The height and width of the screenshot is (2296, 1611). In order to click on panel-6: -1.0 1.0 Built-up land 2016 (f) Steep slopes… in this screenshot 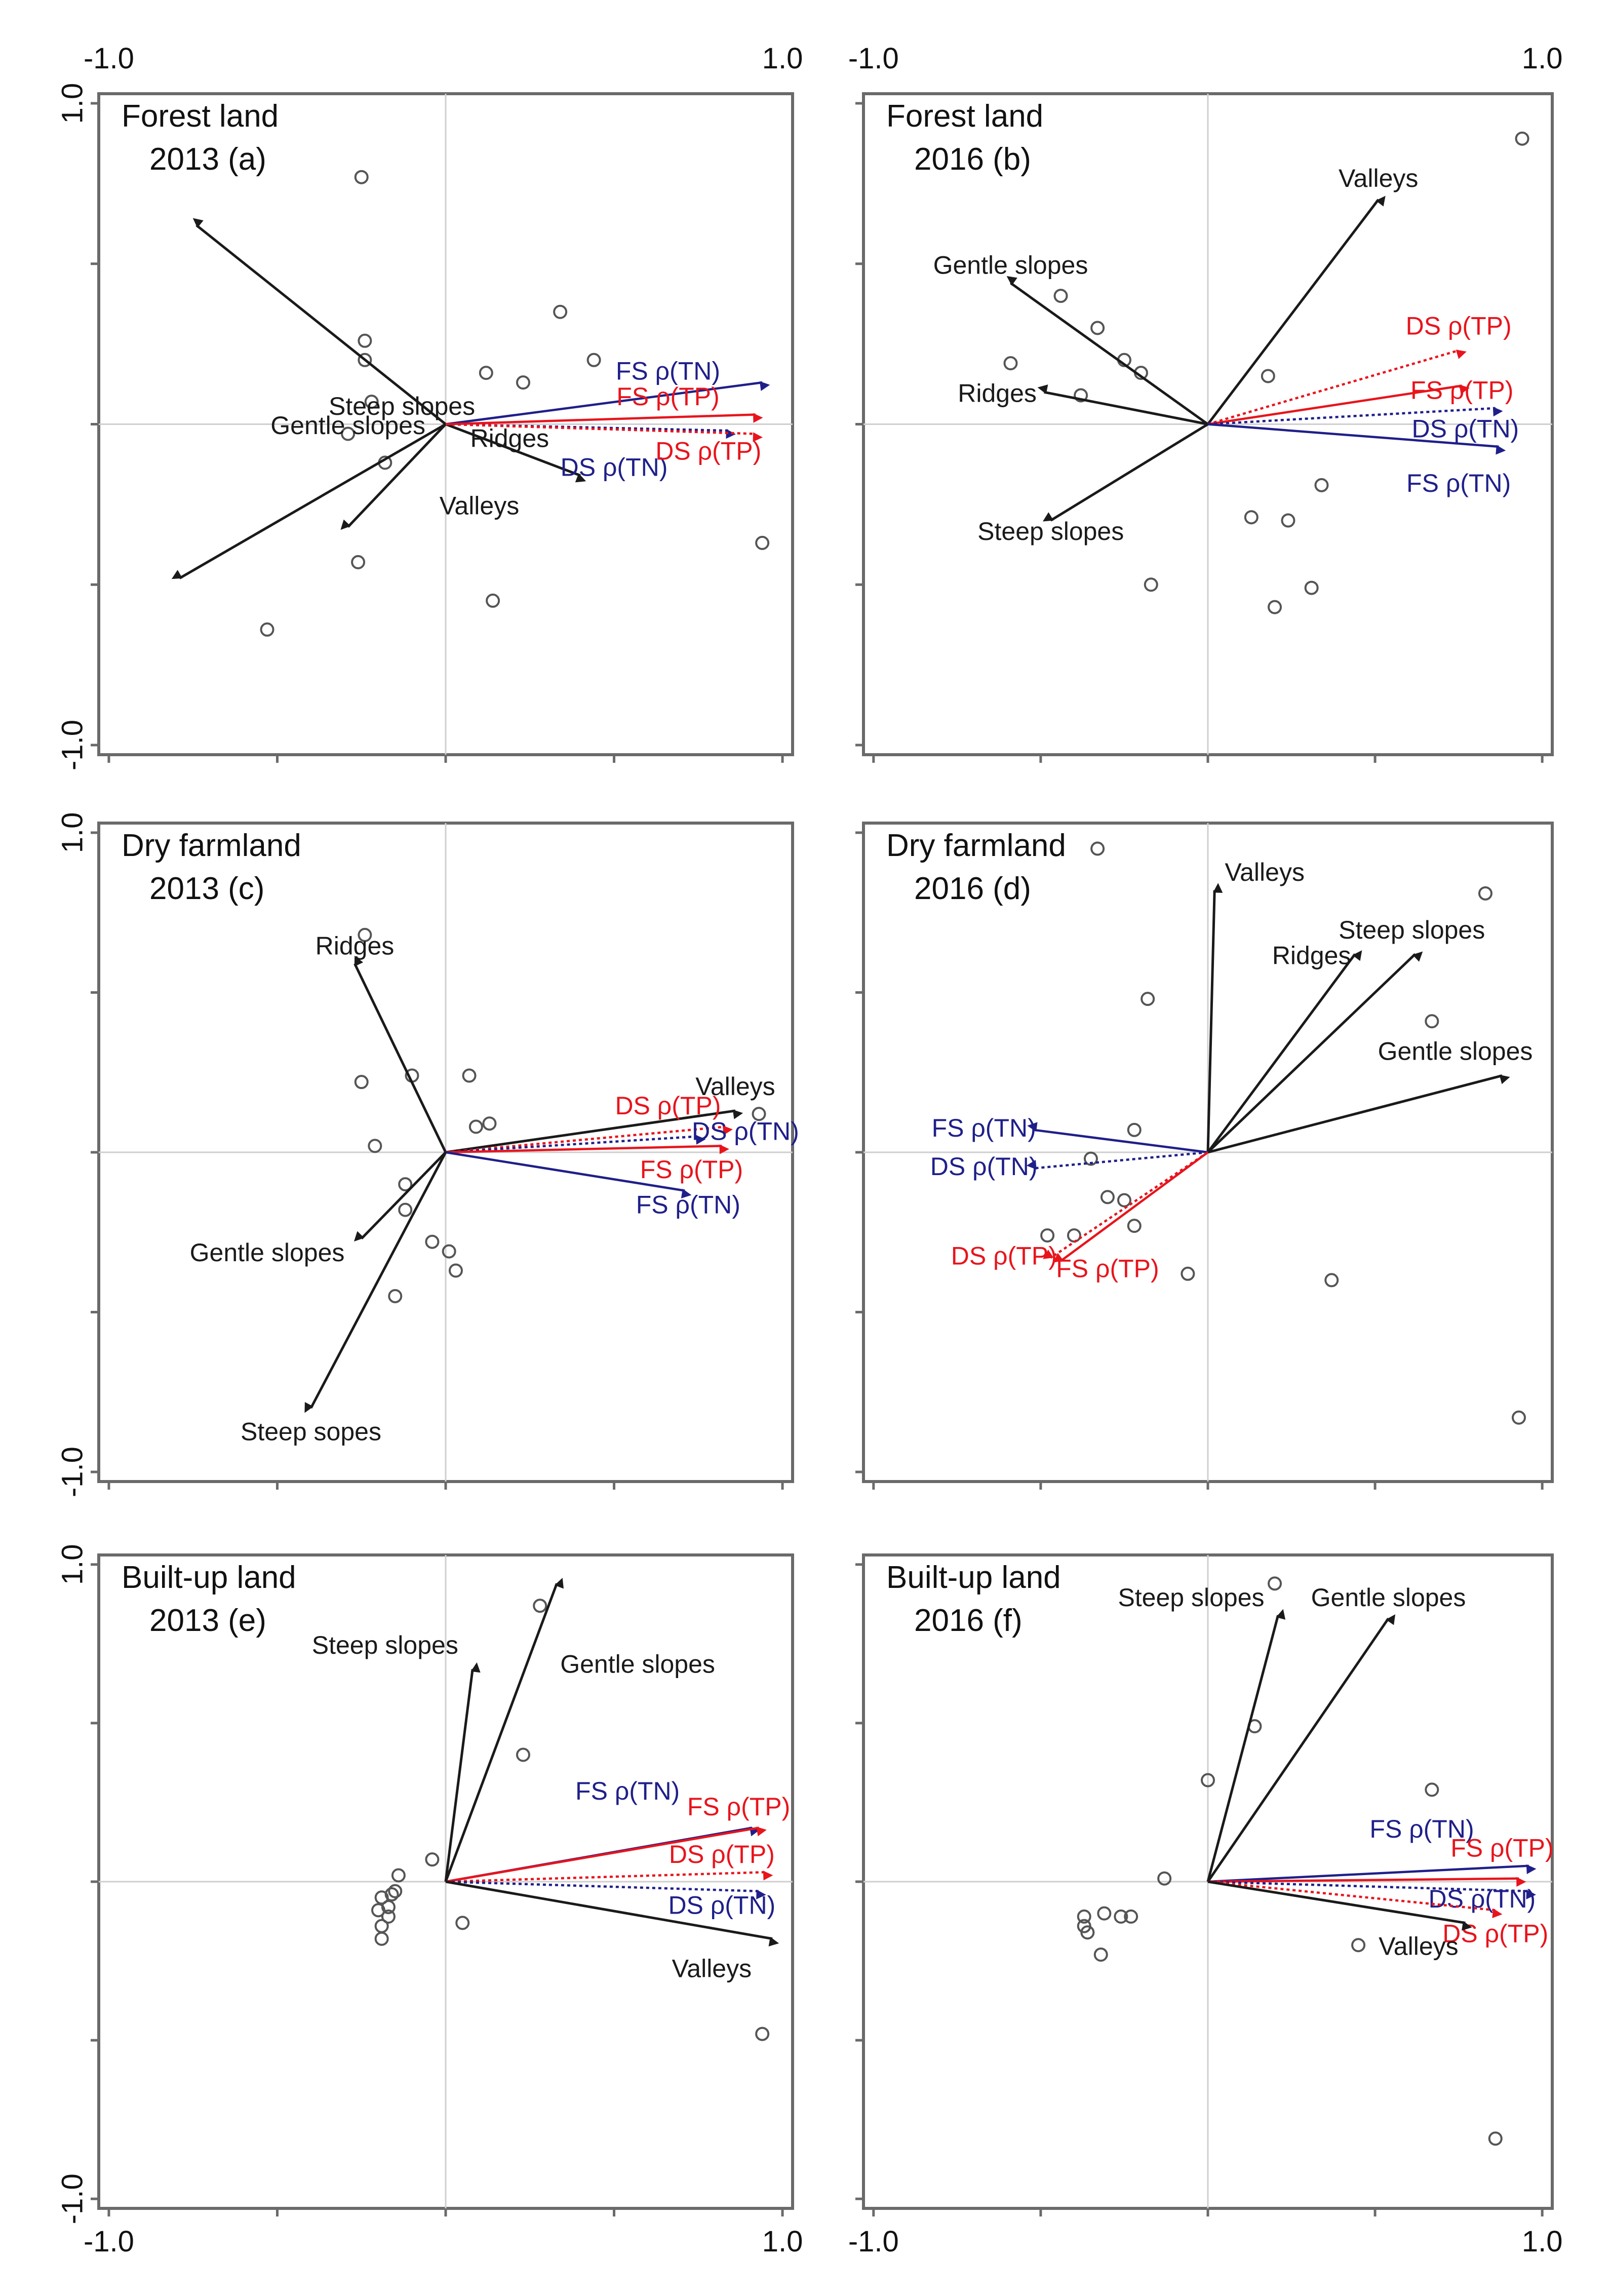, I will do `click(1205, 1905)`.